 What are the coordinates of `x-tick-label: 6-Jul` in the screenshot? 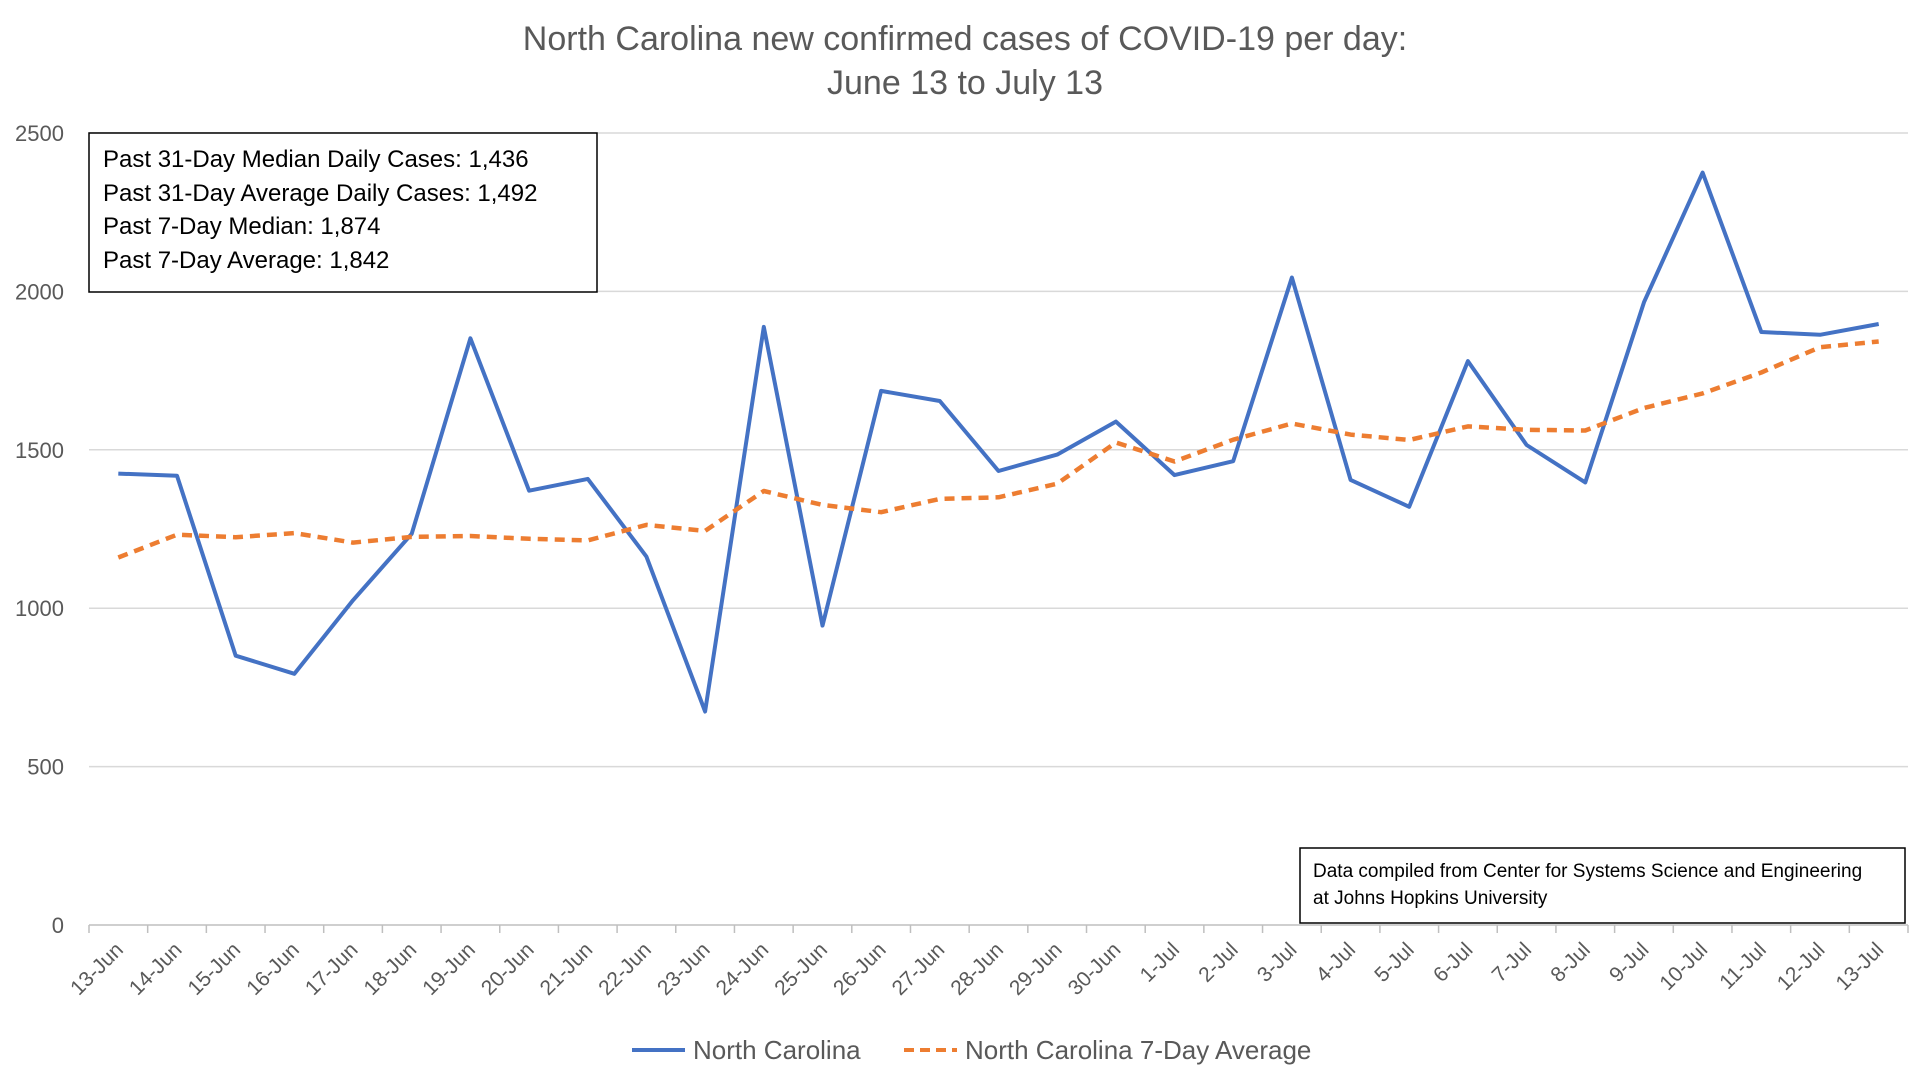 It's located at (1453, 962).